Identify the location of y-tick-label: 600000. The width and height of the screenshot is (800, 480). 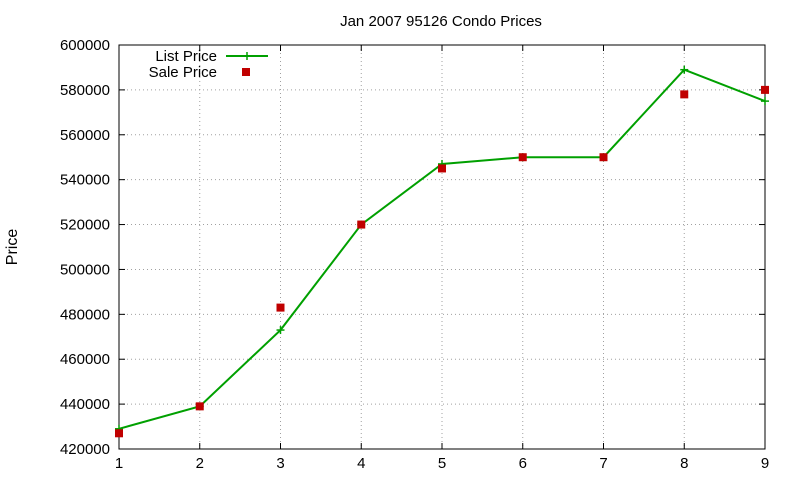
(85, 45).